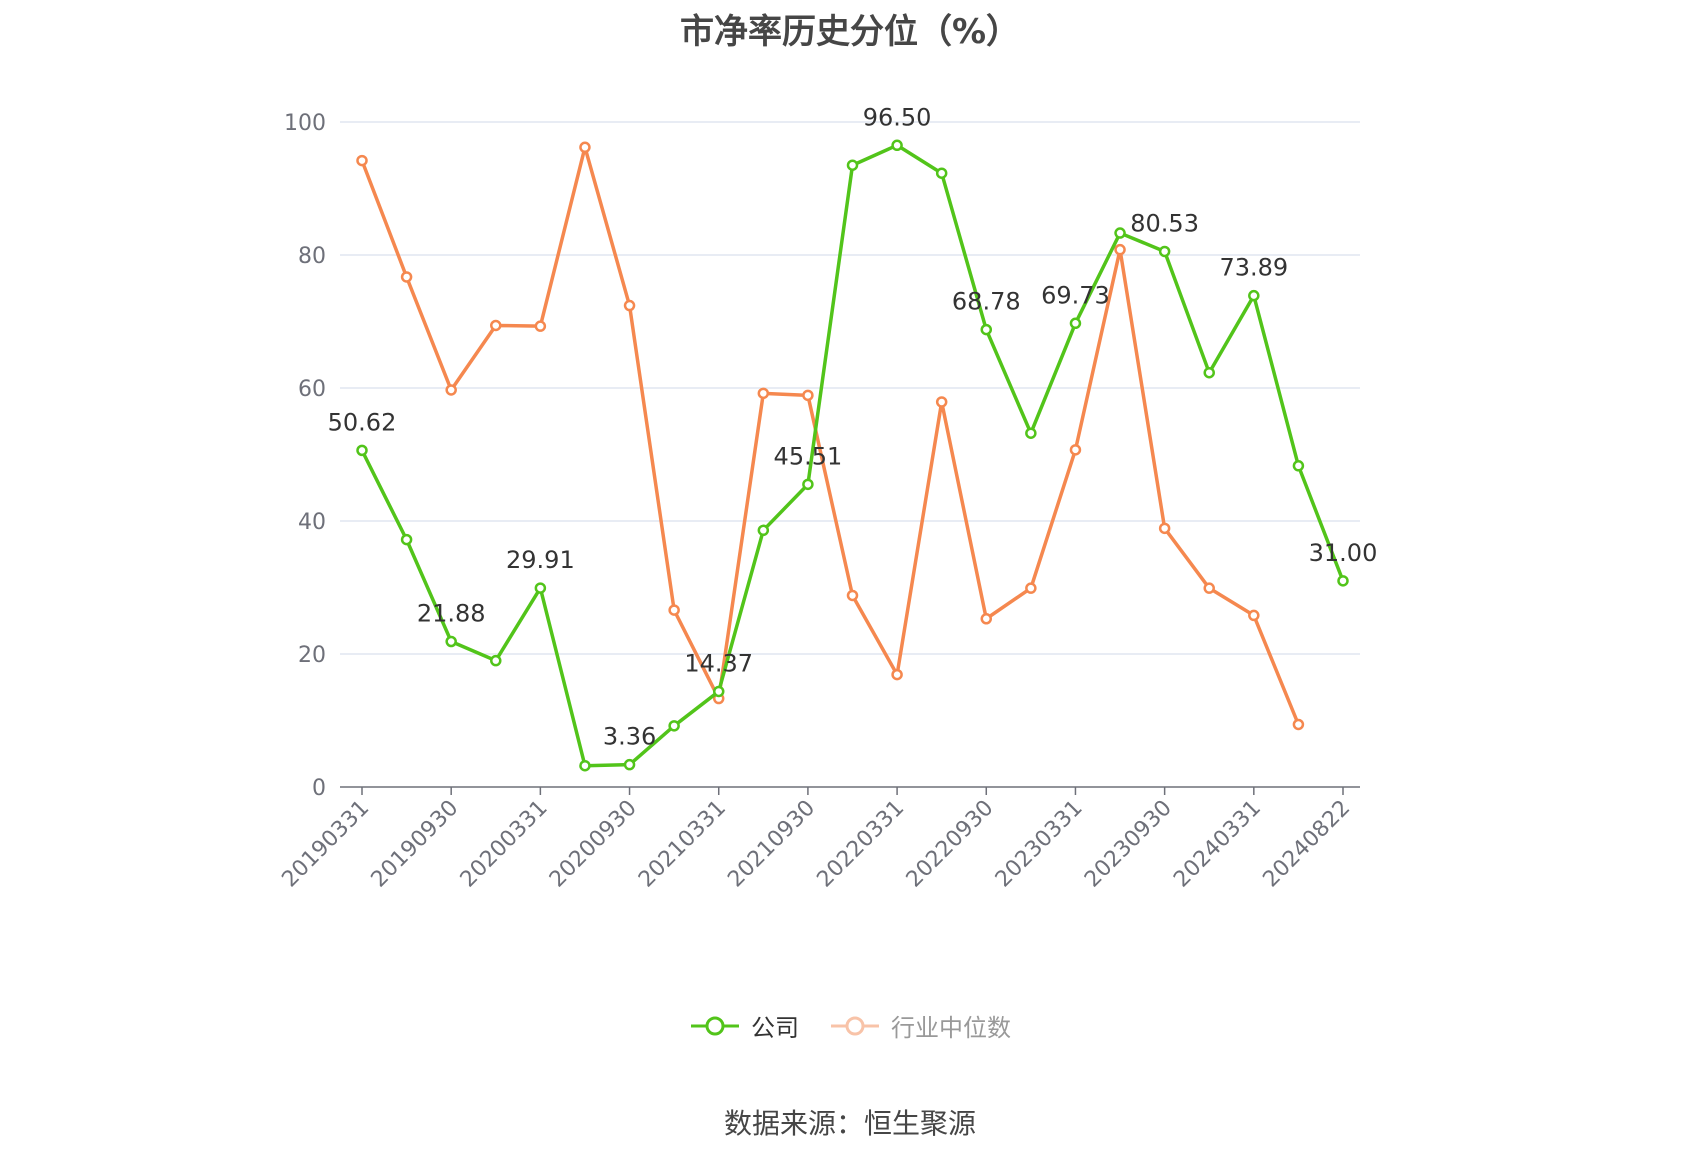  What do you see at coordinates (849, 1123) in the screenshot?
I see `data-source: 数据来源：恒生聚源` at bounding box center [849, 1123].